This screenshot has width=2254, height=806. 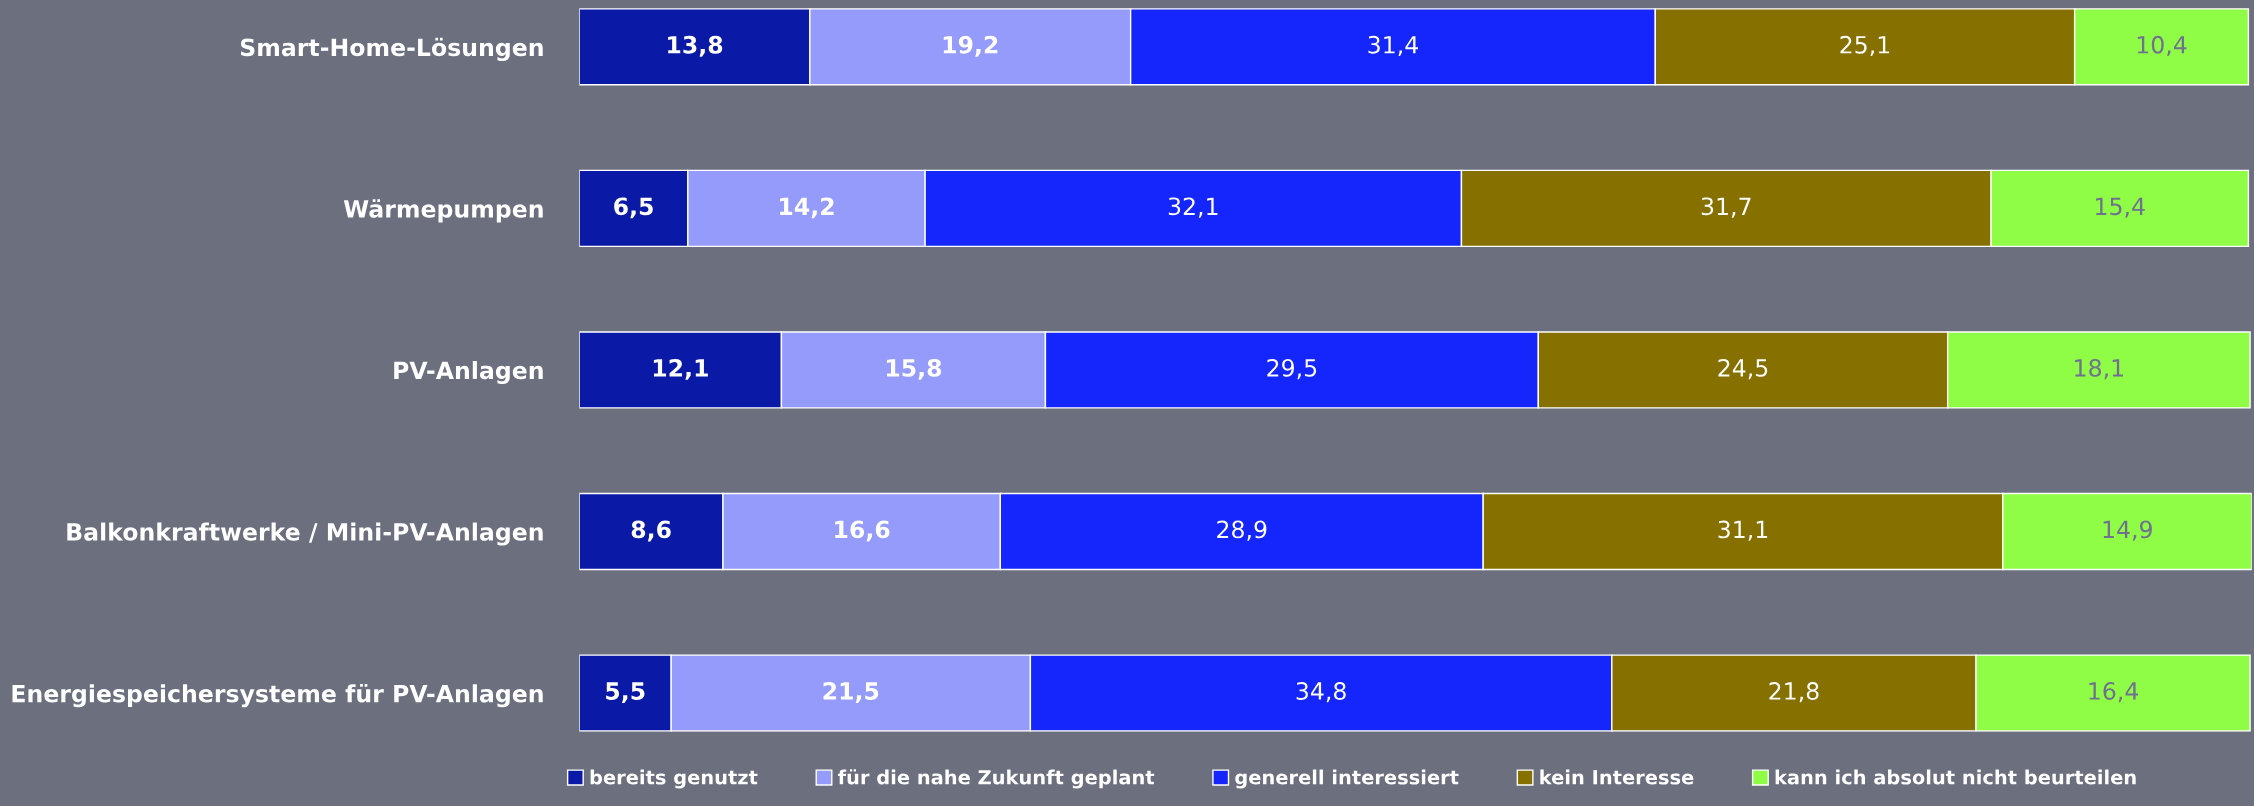 What do you see at coordinates (391, 49) in the screenshot?
I see `y-tick-label: Smart-Home-Lösungen` at bounding box center [391, 49].